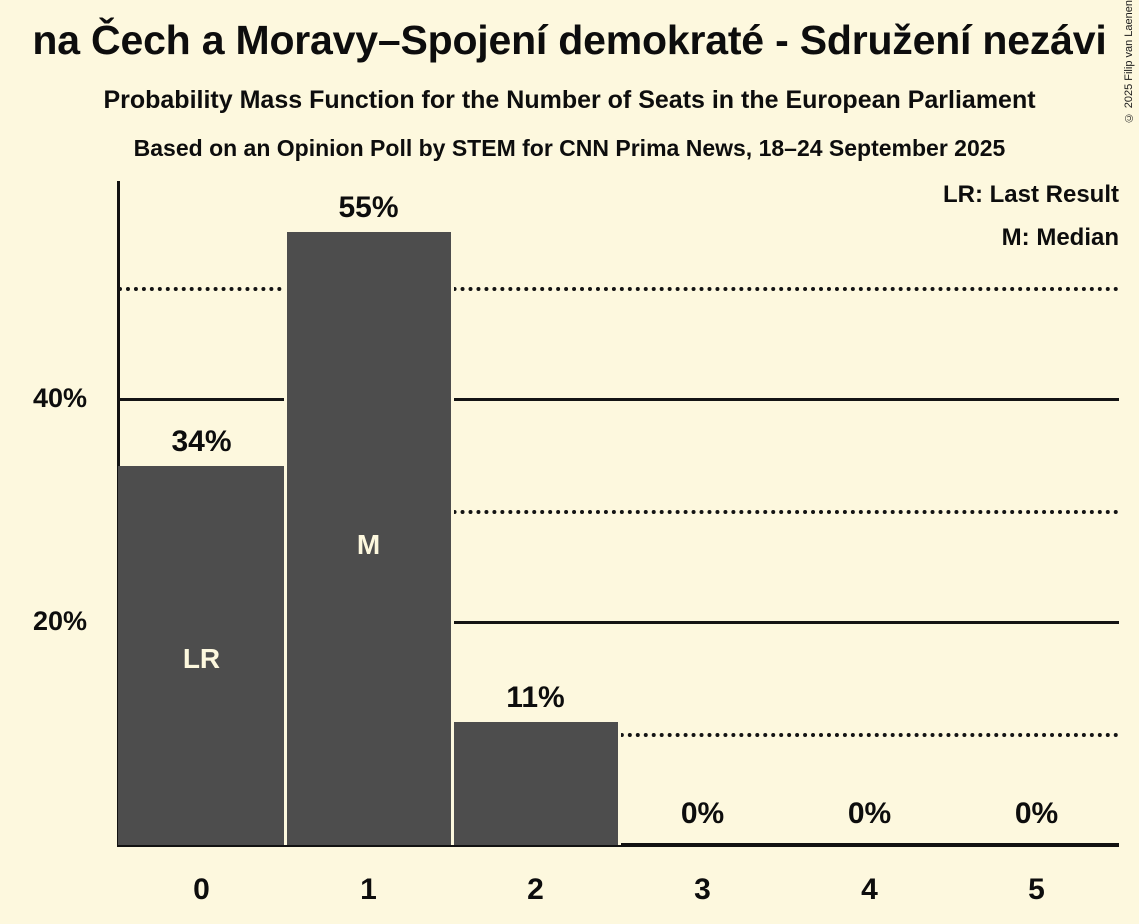  Describe the element at coordinates (59, 398) in the screenshot. I see `y-axis-tick-40: 40%` at that location.